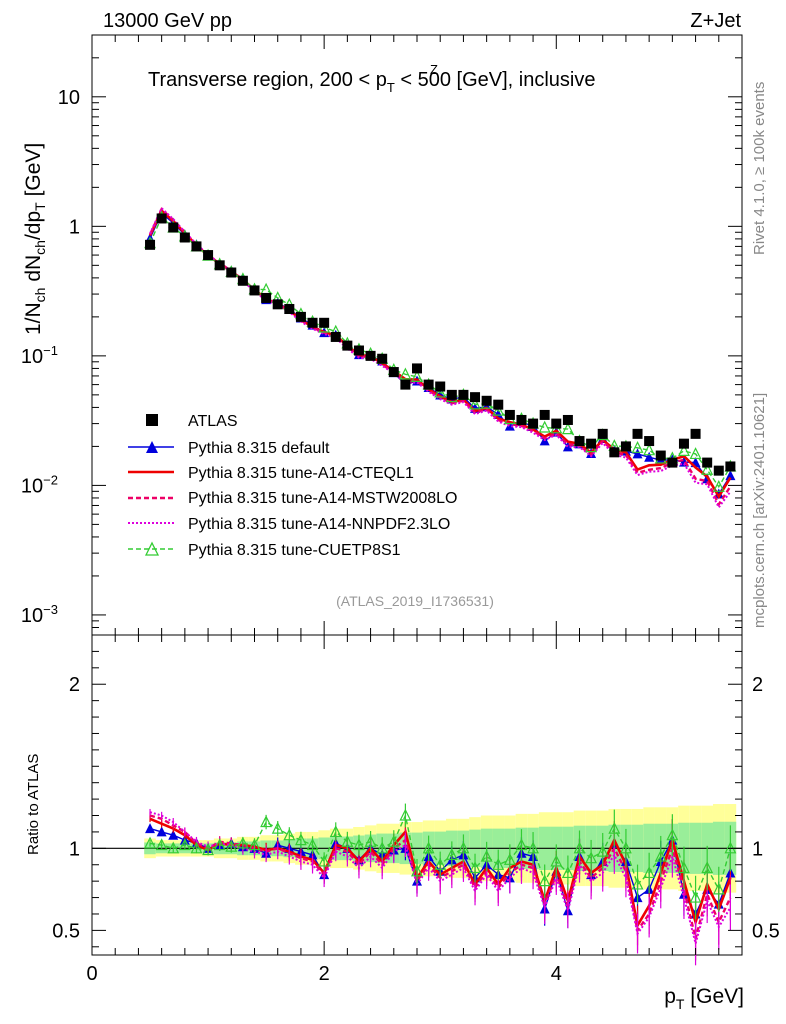 The image size is (786, 1024). I want to click on legend-entry-default: Pythia 8.315 default, so click(229, 448).